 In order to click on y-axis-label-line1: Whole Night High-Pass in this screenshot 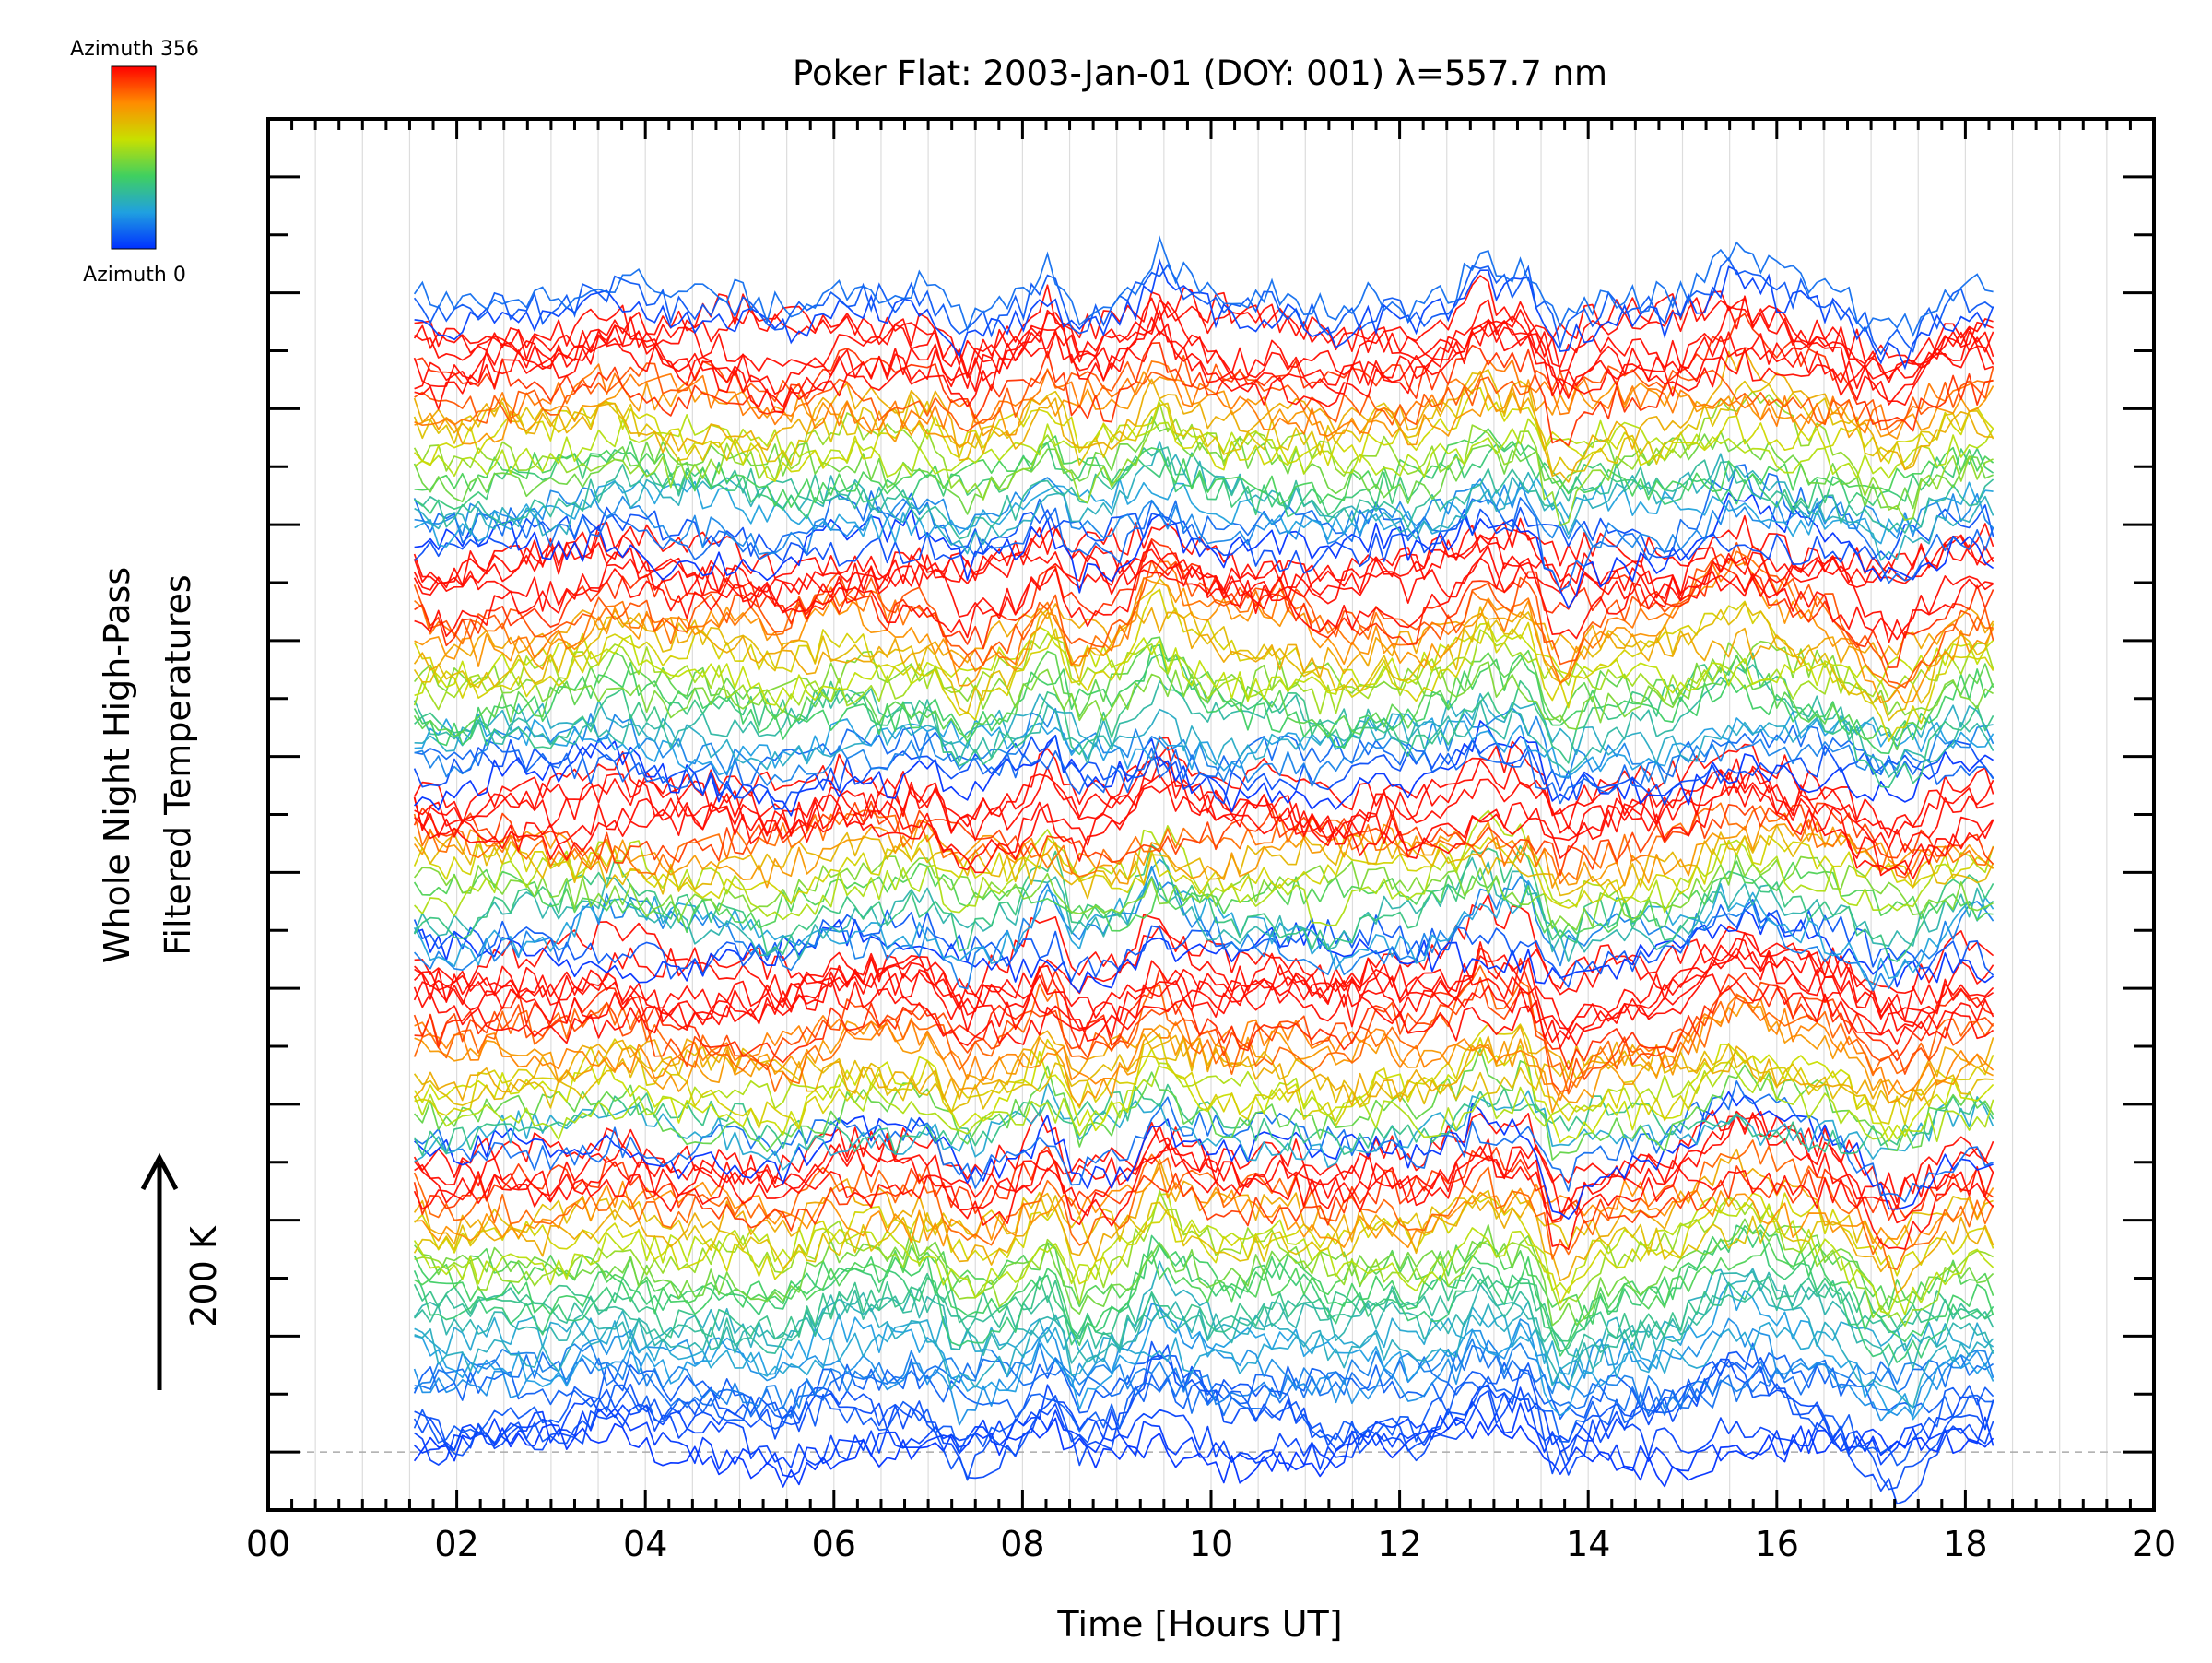, I will do `click(117, 765)`.